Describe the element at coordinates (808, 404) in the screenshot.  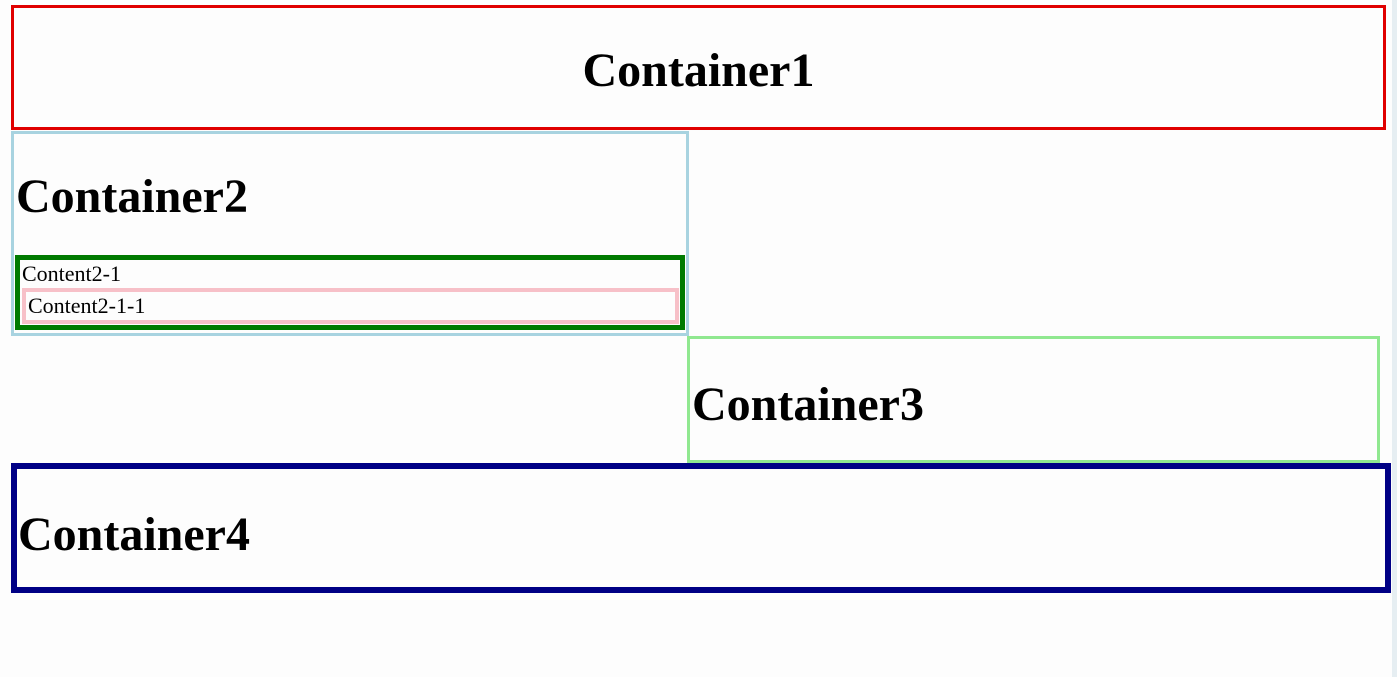
I see `container3-title: Container3` at that location.